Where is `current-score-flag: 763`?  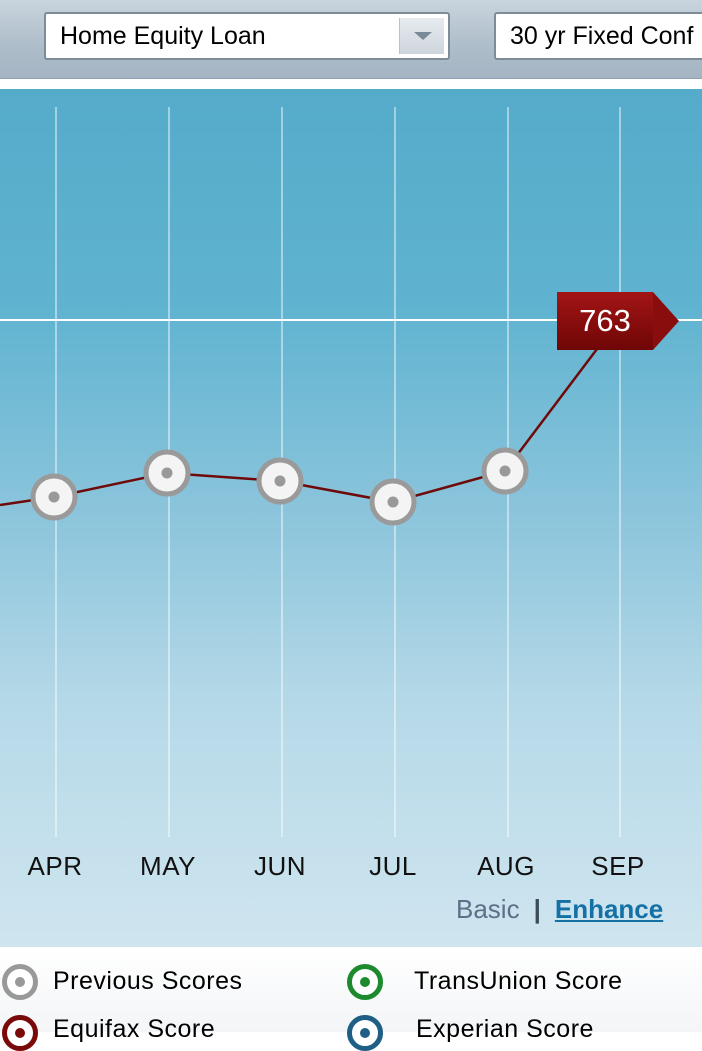
current-score-flag: 763 is located at coordinates (618, 321).